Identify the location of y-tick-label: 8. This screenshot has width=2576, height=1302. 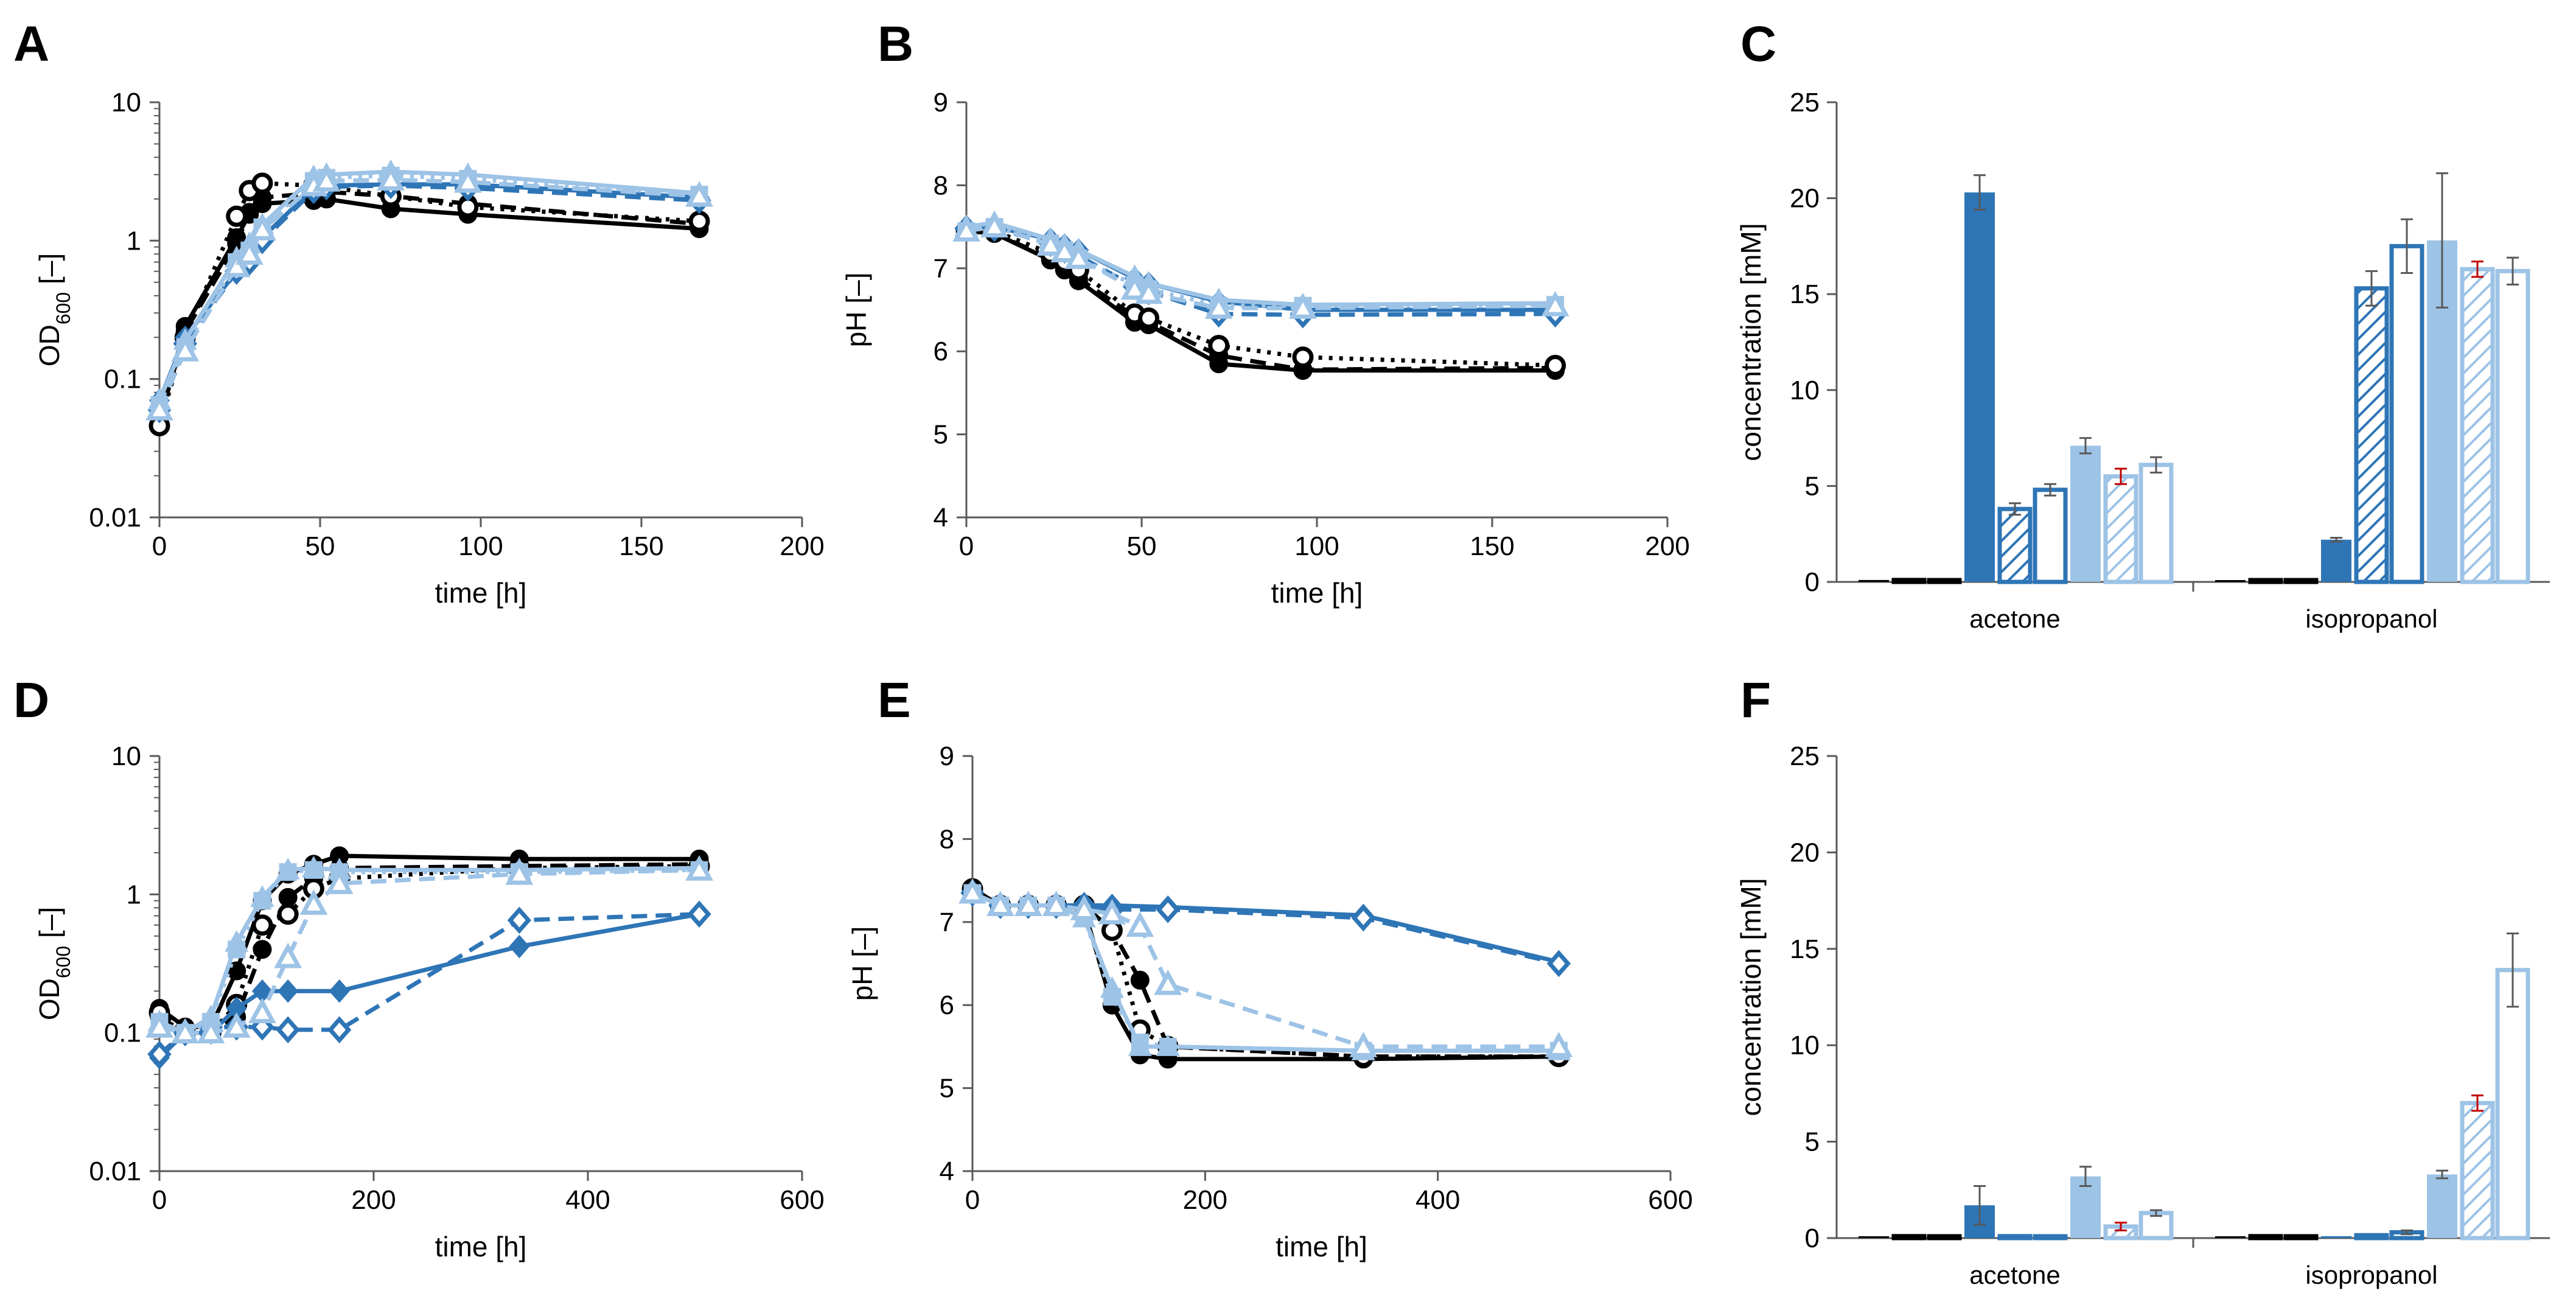
(941, 185).